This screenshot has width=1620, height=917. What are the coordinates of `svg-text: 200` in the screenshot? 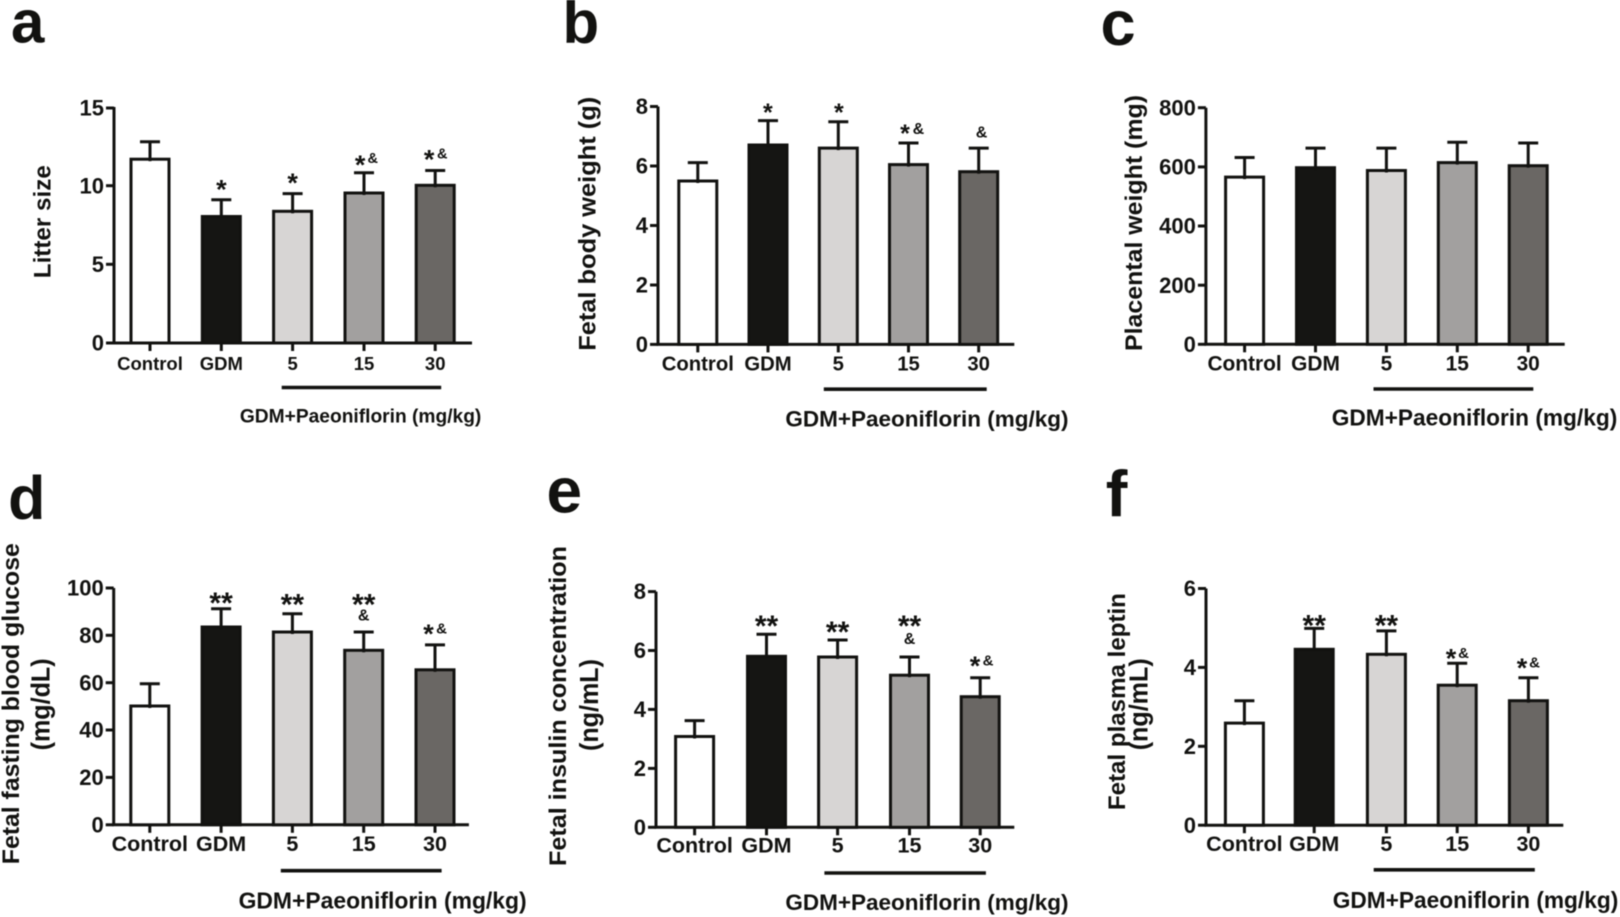 It's located at (1177, 285).